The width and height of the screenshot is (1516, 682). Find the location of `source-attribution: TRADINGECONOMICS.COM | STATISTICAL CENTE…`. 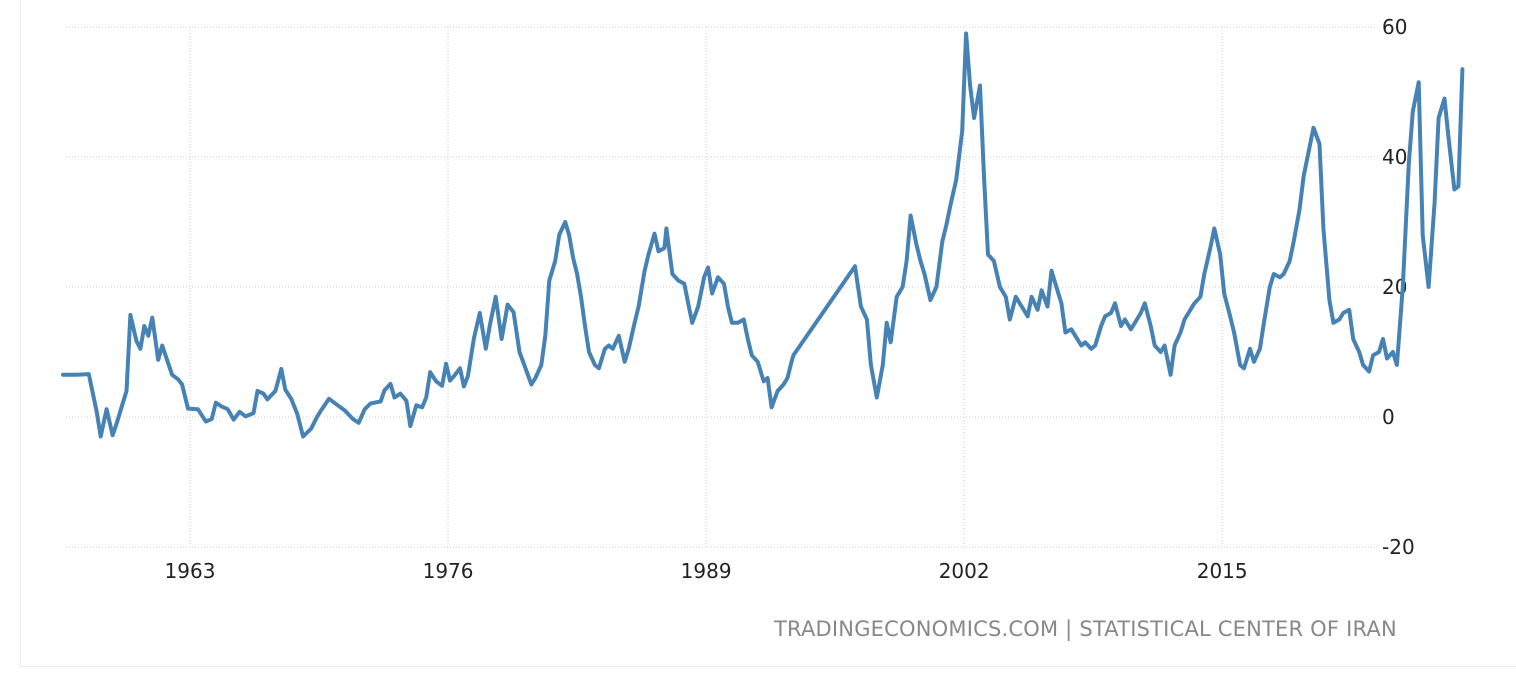

source-attribution: TRADINGECONOMICS.COM | STATISTICAL CENTE… is located at coordinates (1085, 629).